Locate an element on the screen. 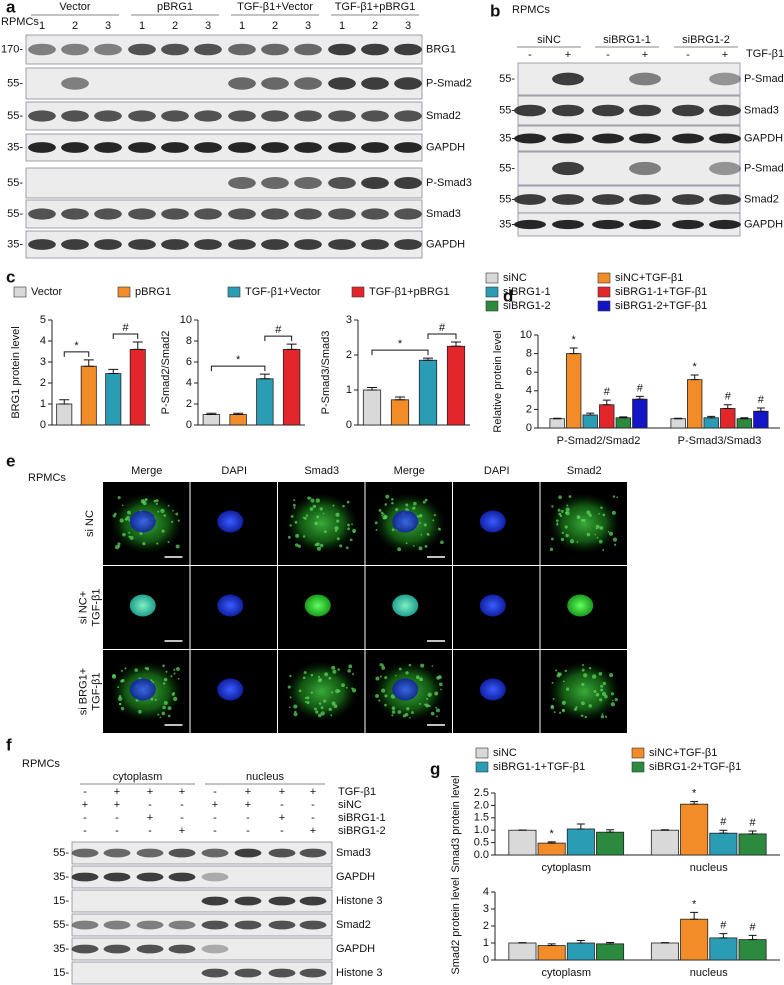 This screenshot has height=985, width=784. y-axis-title: P-Smad3/Smad3 is located at coordinates (326, 373).